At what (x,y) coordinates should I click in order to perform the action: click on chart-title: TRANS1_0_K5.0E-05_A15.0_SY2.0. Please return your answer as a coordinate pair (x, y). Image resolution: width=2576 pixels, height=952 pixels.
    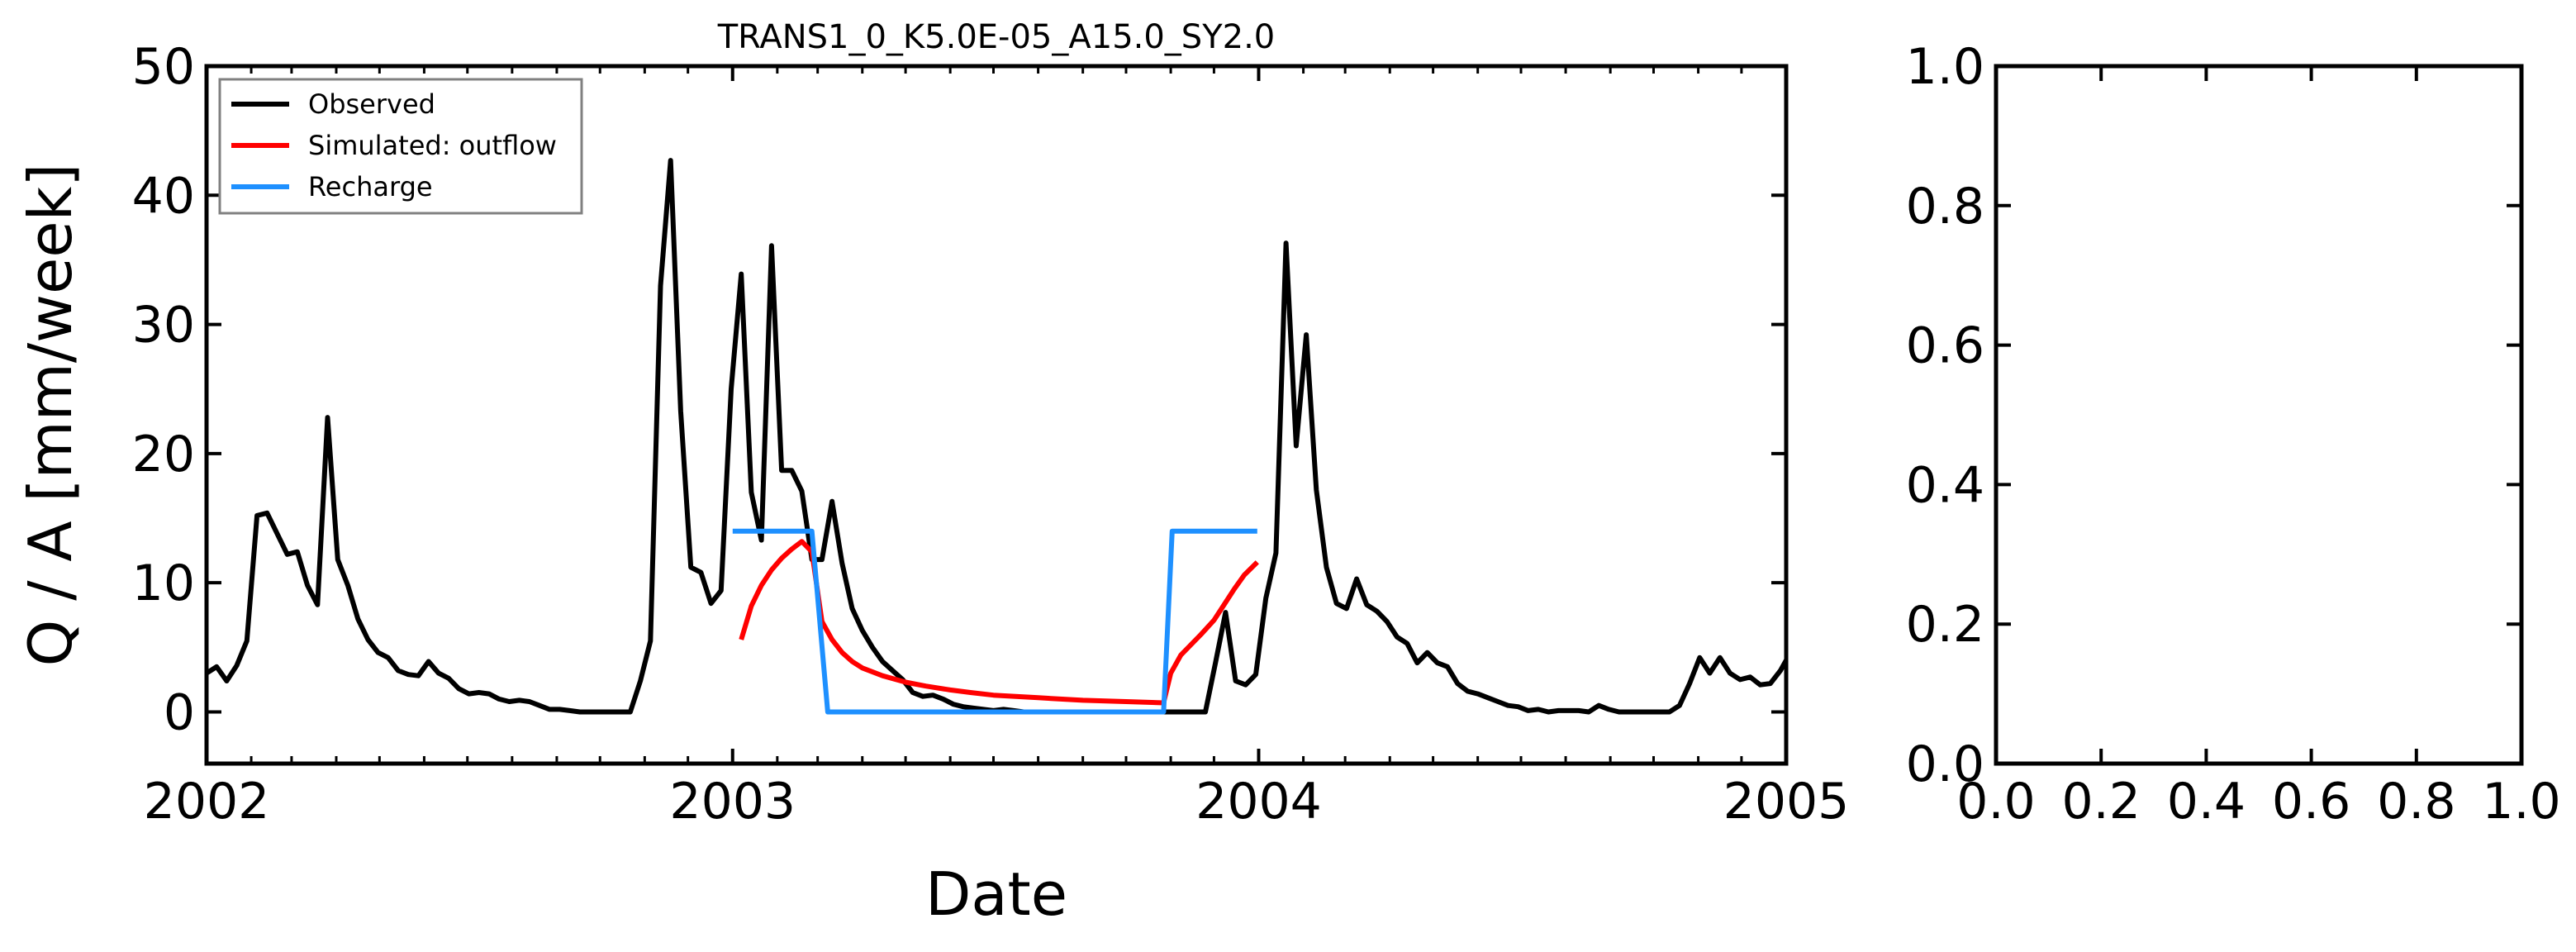
    Looking at the image, I should click on (997, 37).